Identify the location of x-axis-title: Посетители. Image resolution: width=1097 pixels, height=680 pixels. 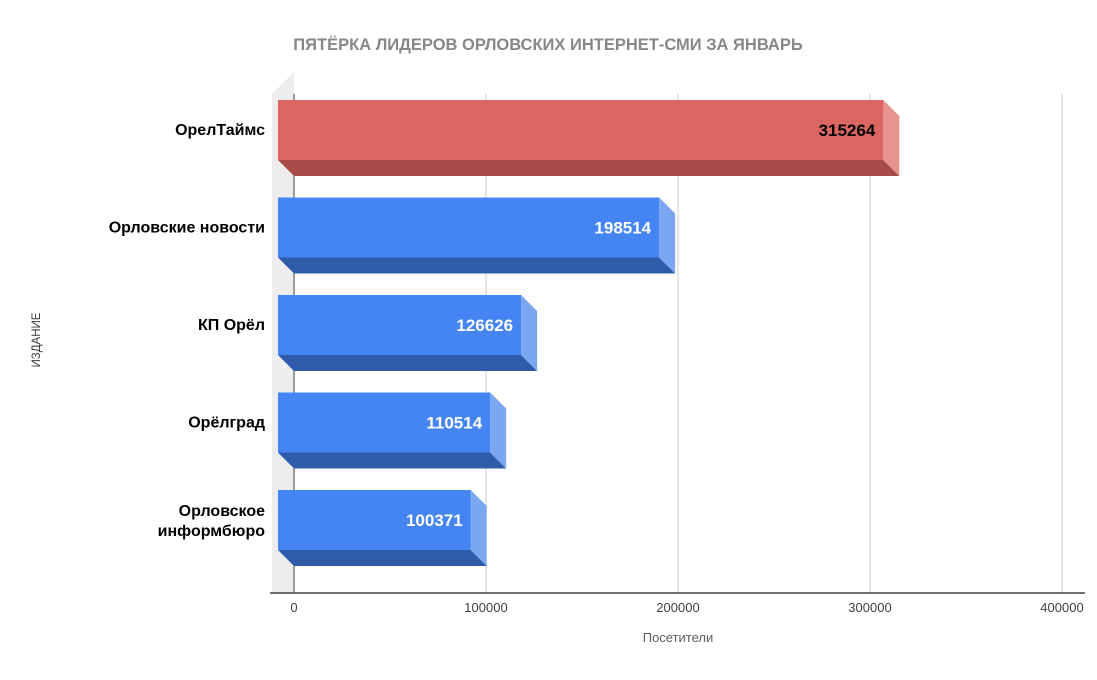
(678, 637).